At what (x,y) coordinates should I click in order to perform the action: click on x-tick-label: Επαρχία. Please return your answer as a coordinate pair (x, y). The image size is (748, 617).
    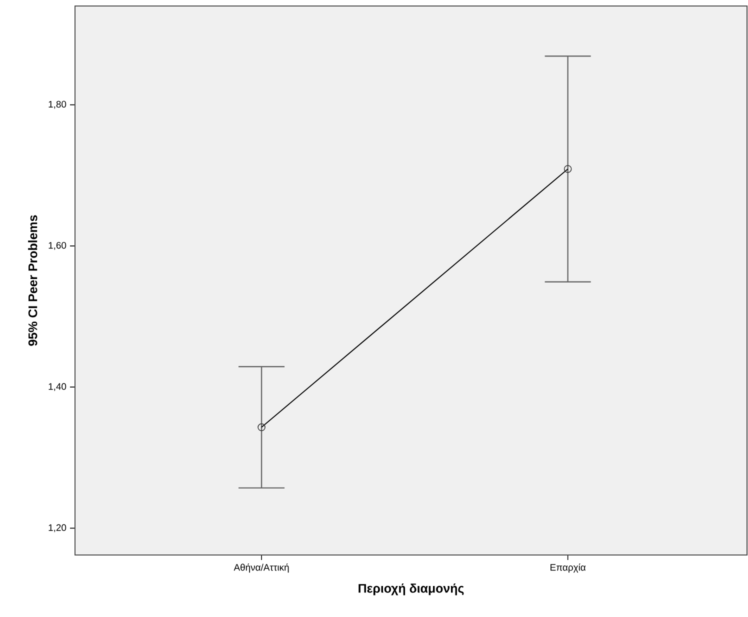
    Looking at the image, I should click on (568, 568).